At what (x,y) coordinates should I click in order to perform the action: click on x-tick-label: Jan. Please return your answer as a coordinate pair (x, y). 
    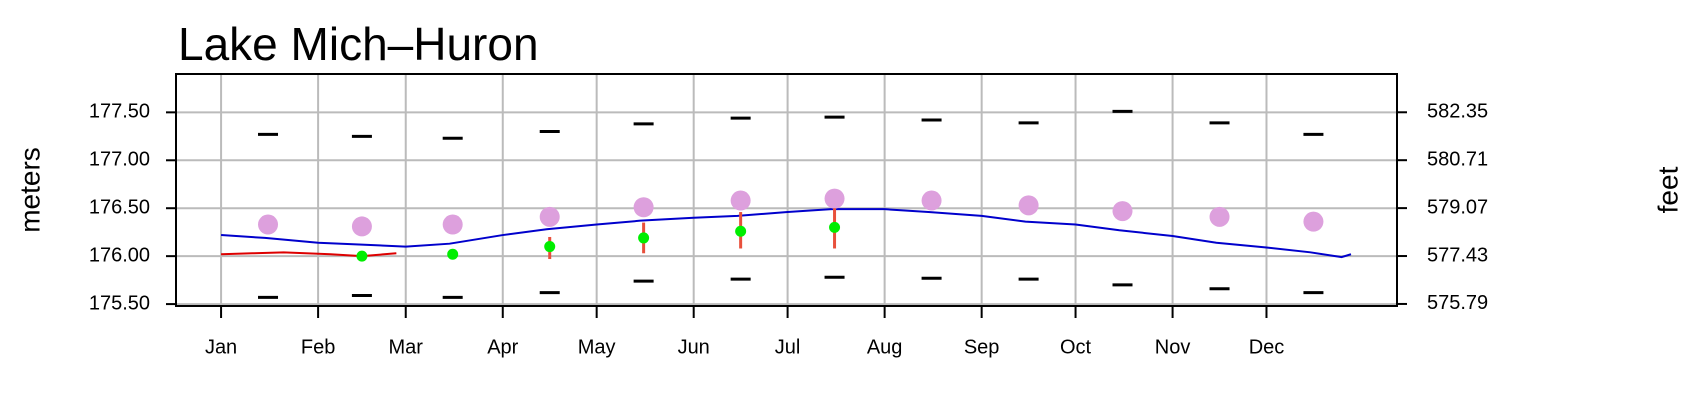
    Looking at the image, I should click on (221, 347).